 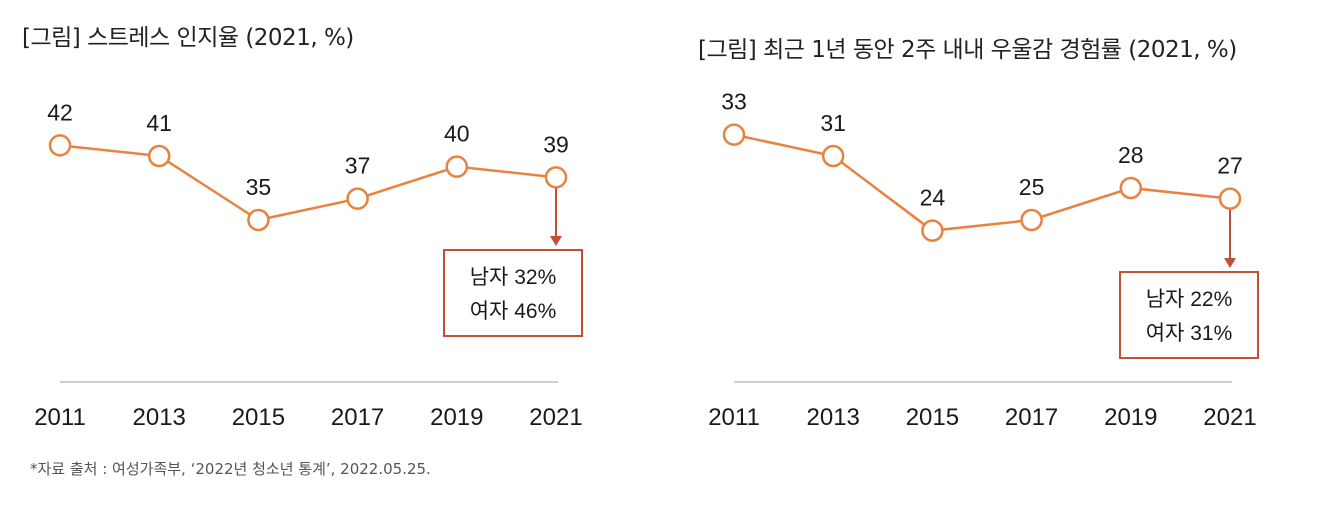 What do you see at coordinates (933, 198) in the screenshot?
I see `data-label: 24` at bounding box center [933, 198].